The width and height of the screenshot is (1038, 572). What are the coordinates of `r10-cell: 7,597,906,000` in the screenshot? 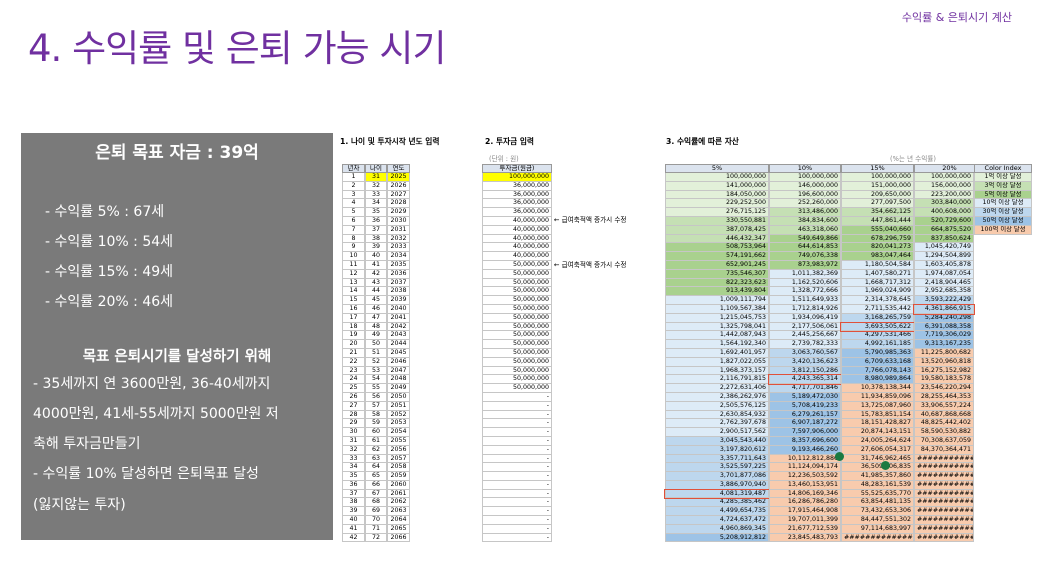 It's located at (805, 432).